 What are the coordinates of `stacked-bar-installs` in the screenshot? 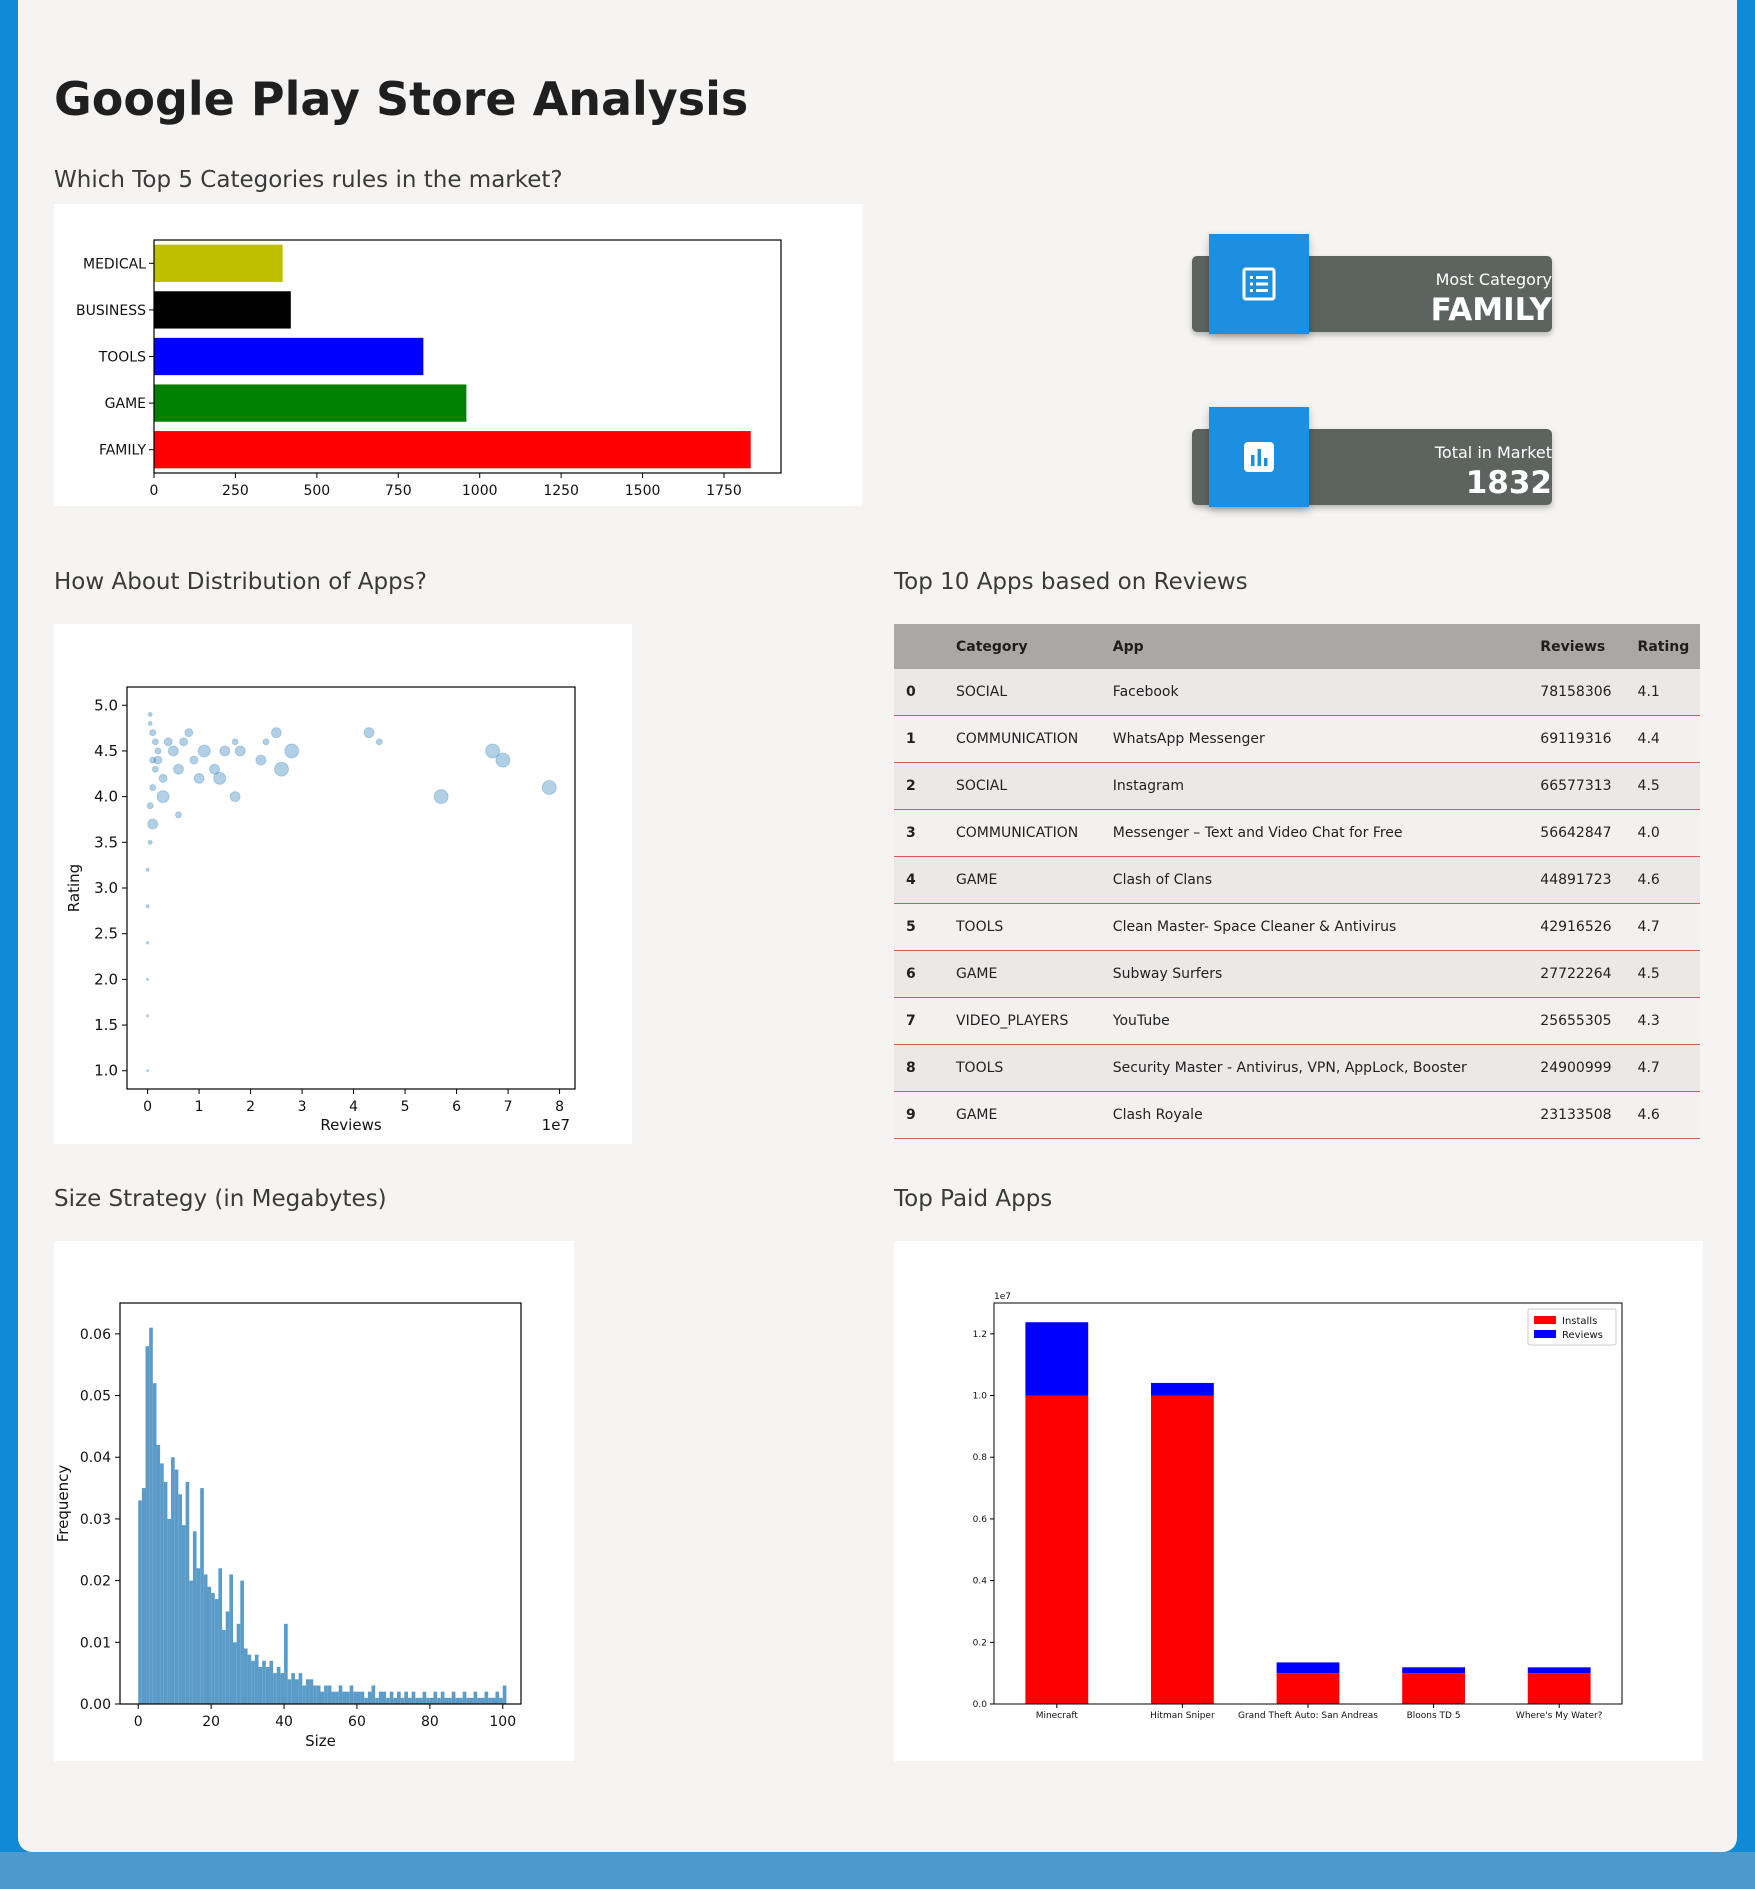 It's located at (1433, 1688).